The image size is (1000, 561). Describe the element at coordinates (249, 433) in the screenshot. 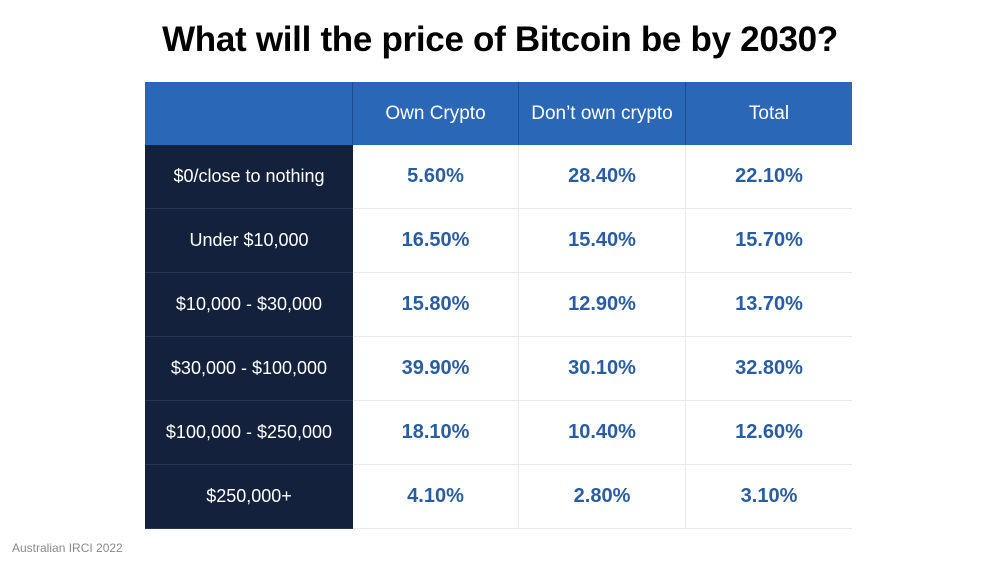

I see `row-label: $100,000 - $250,000` at that location.